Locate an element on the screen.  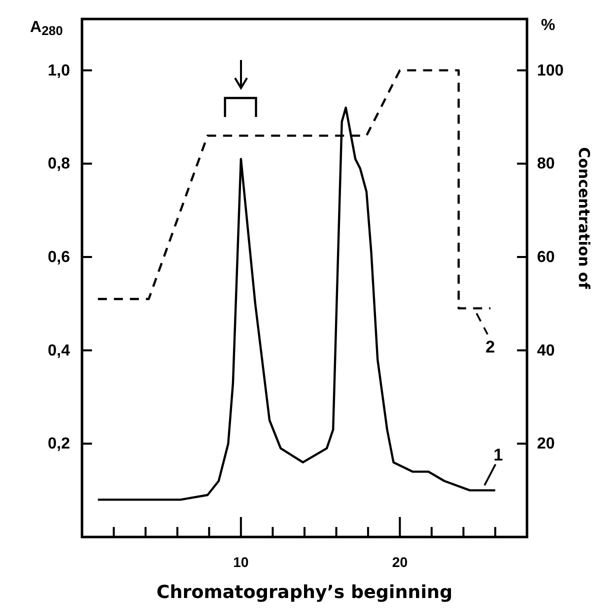
series-label: 1 is located at coordinates (498, 454).